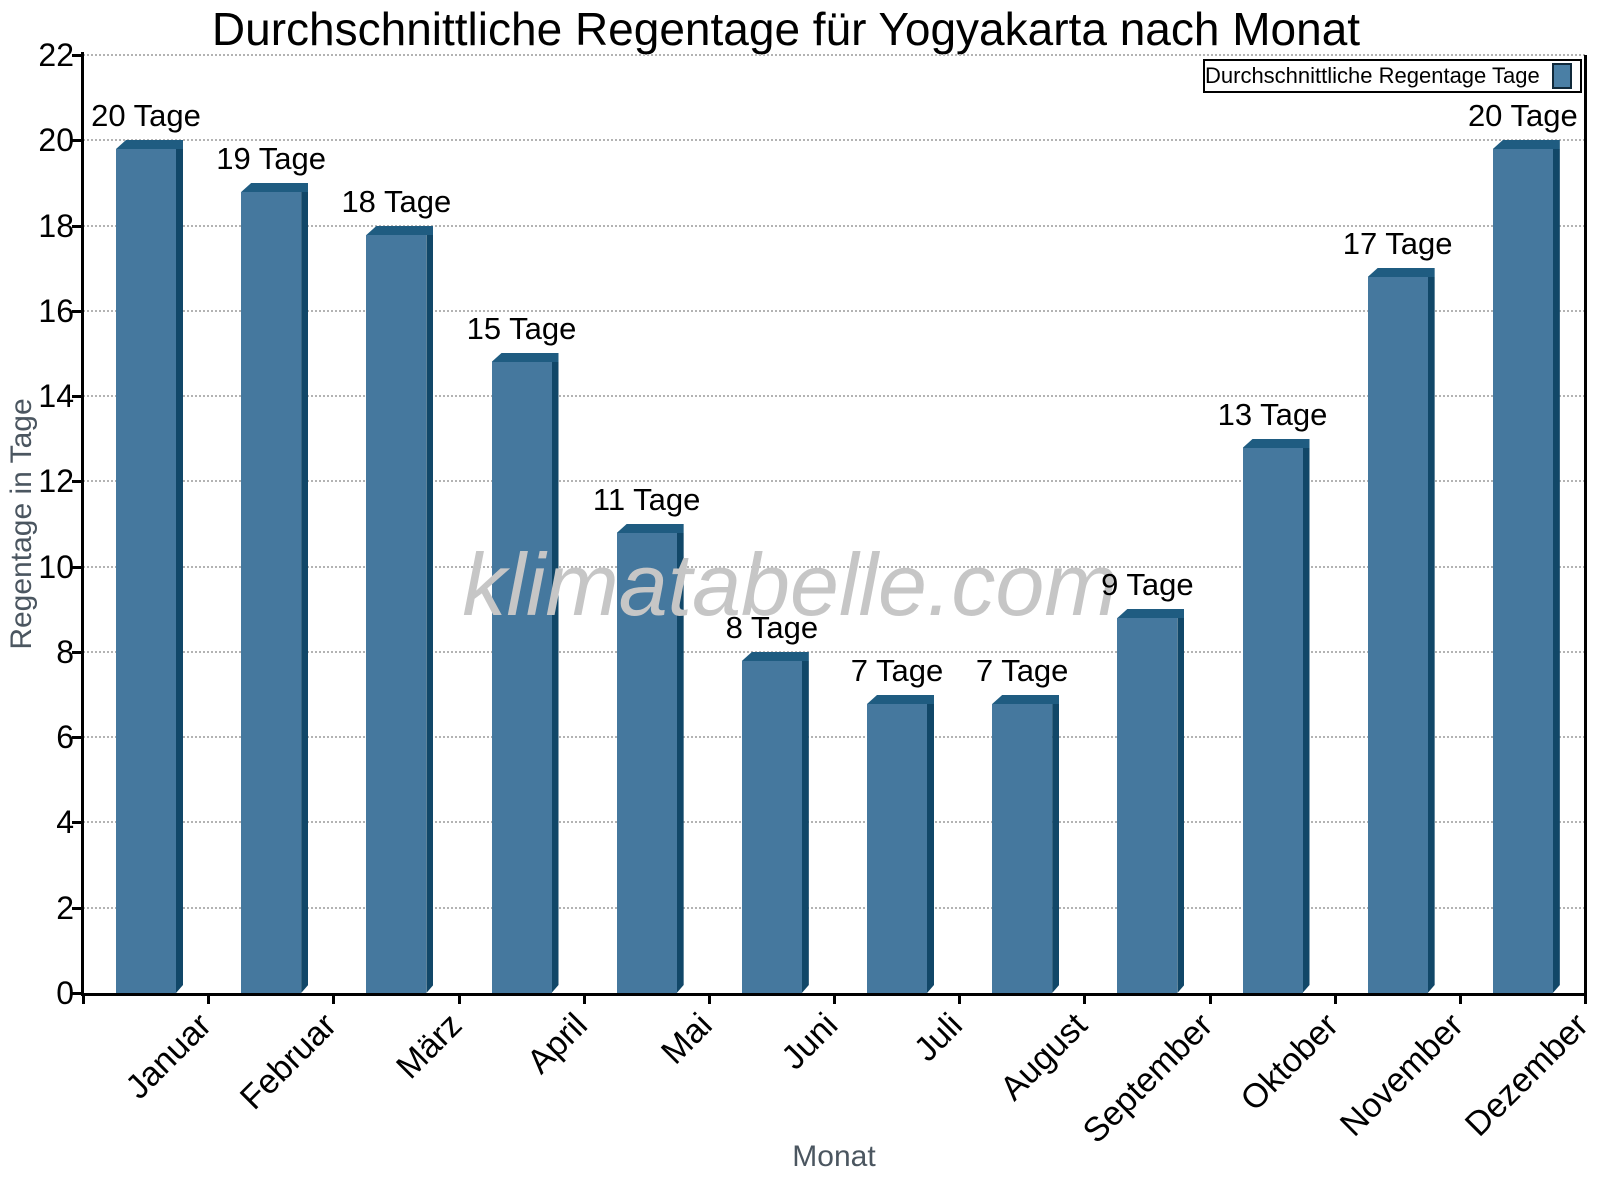 The height and width of the screenshot is (1200, 1600). Describe the element at coordinates (1022, 670) in the screenshot. I see `bar-value-label-august: 7 Tage` at that location.